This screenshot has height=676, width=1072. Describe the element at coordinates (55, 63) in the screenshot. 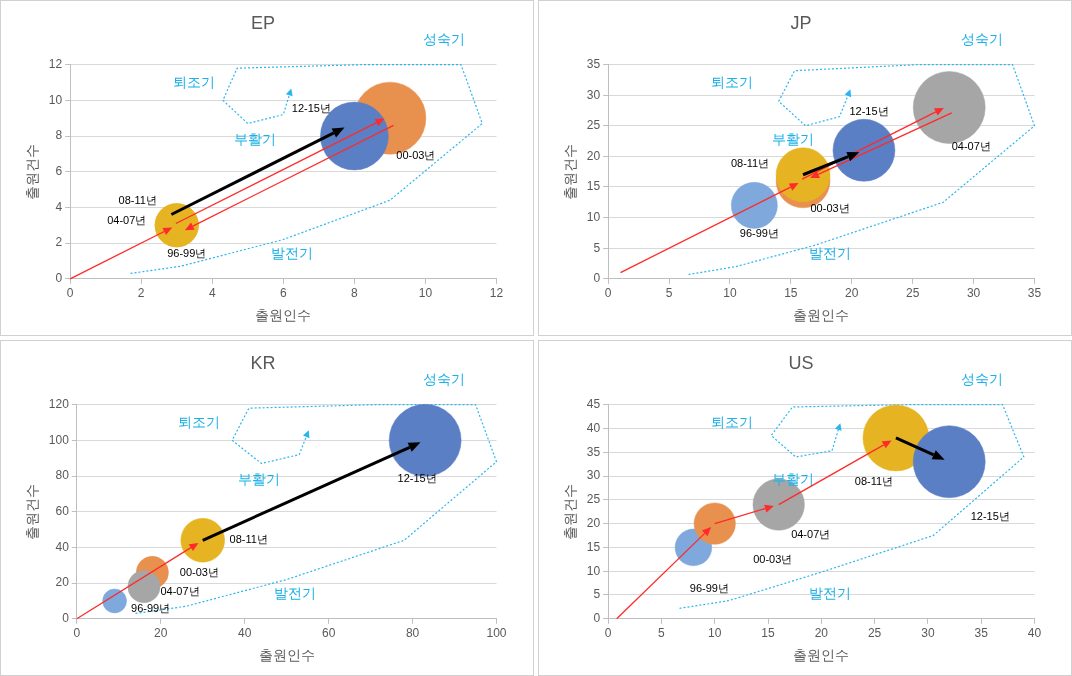

I see `y-tick-label: 12` at that location.